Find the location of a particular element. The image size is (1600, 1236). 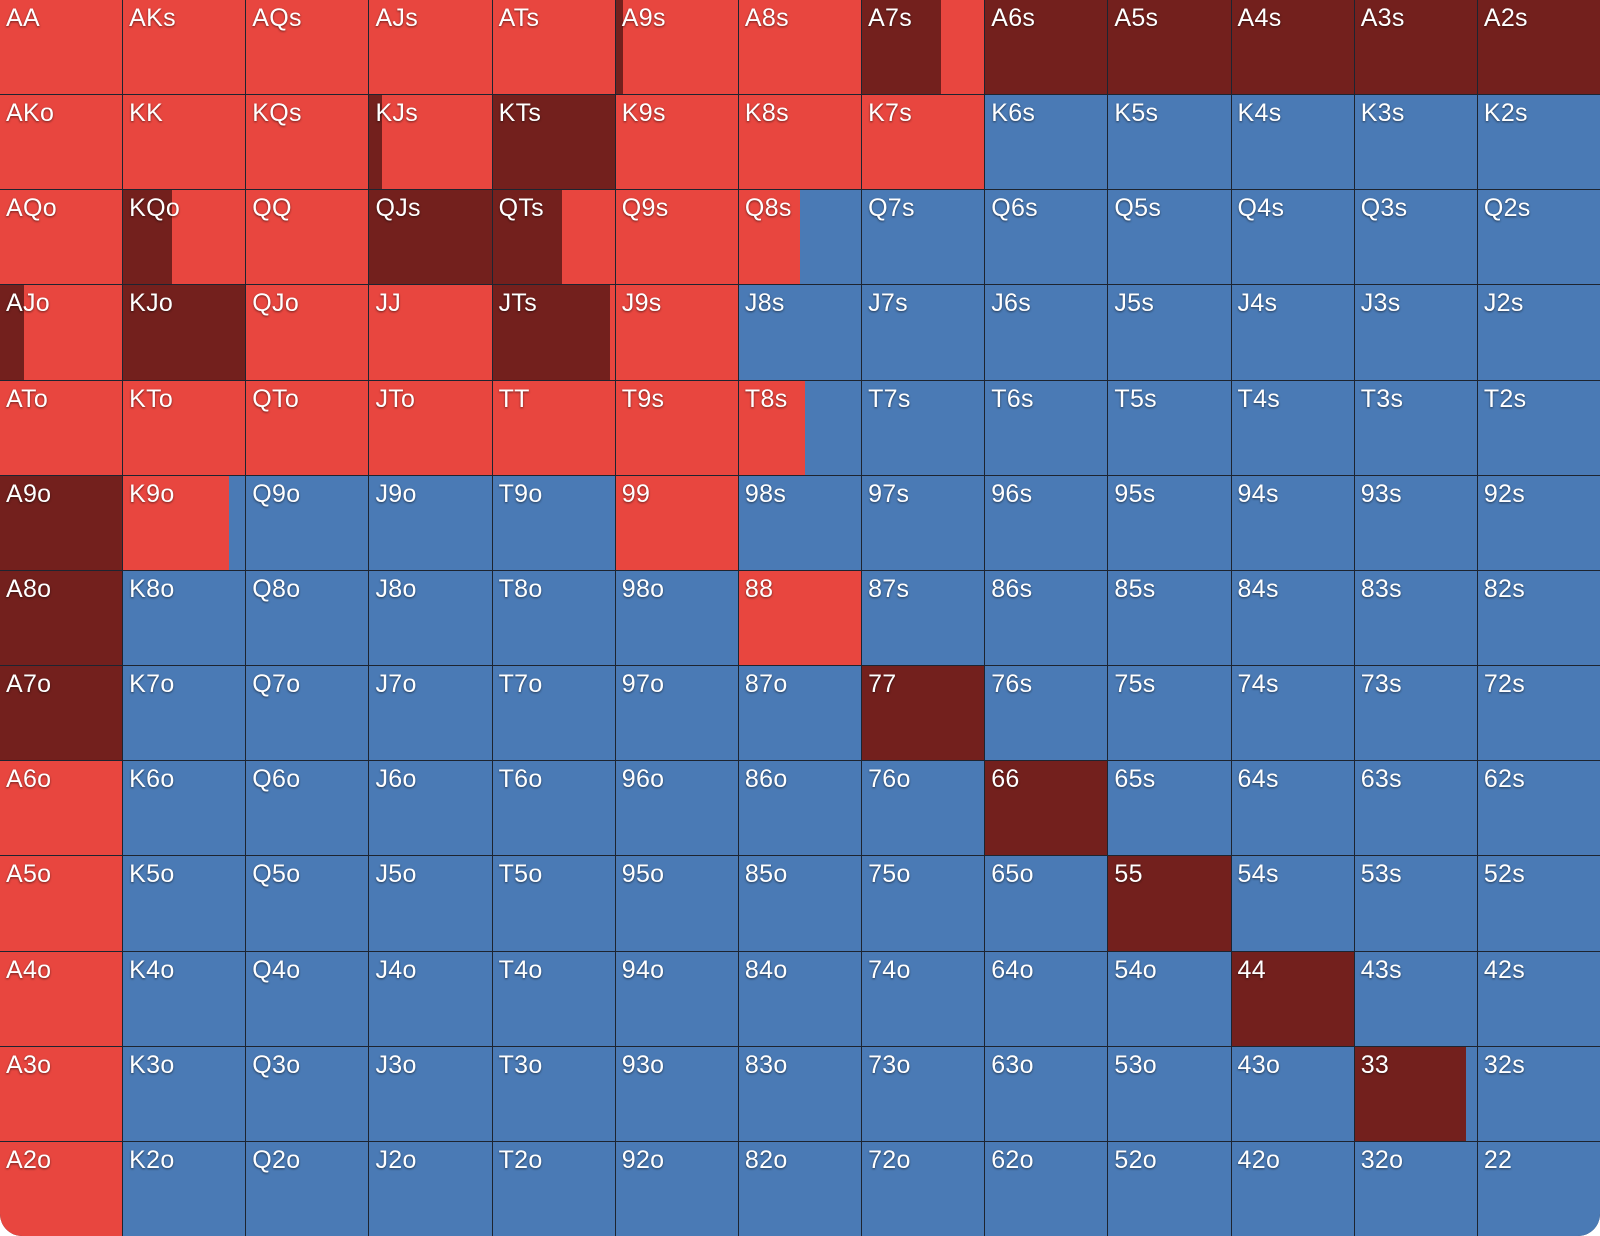

hand-cell-65s: 65s is located at coordinates (1169, 808).